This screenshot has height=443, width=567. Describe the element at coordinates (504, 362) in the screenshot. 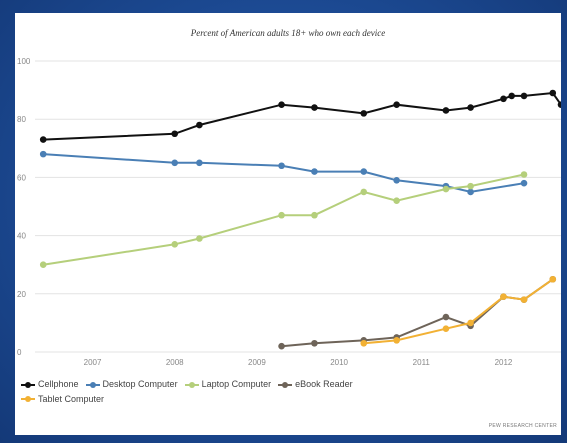

I see `x-tick-label: 2012` at that location.